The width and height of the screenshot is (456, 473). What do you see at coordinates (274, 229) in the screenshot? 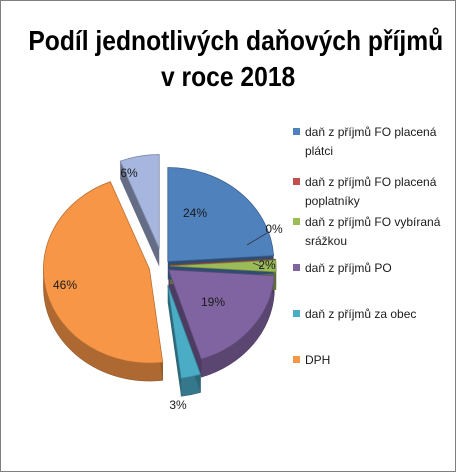
I see `data-label-1: 0%` at bounding box center [274, 229].